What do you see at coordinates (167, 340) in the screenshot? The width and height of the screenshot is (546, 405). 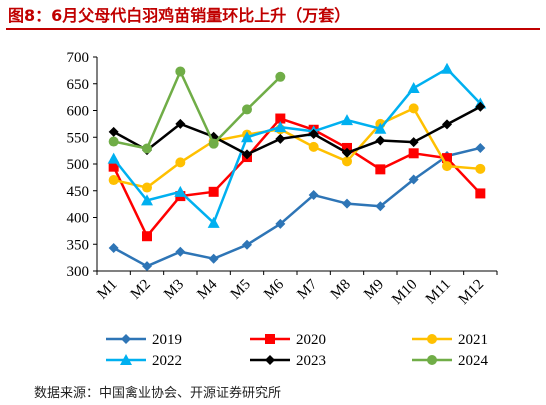 I see `legend-label: 2019` at bounding box center [167, 340].